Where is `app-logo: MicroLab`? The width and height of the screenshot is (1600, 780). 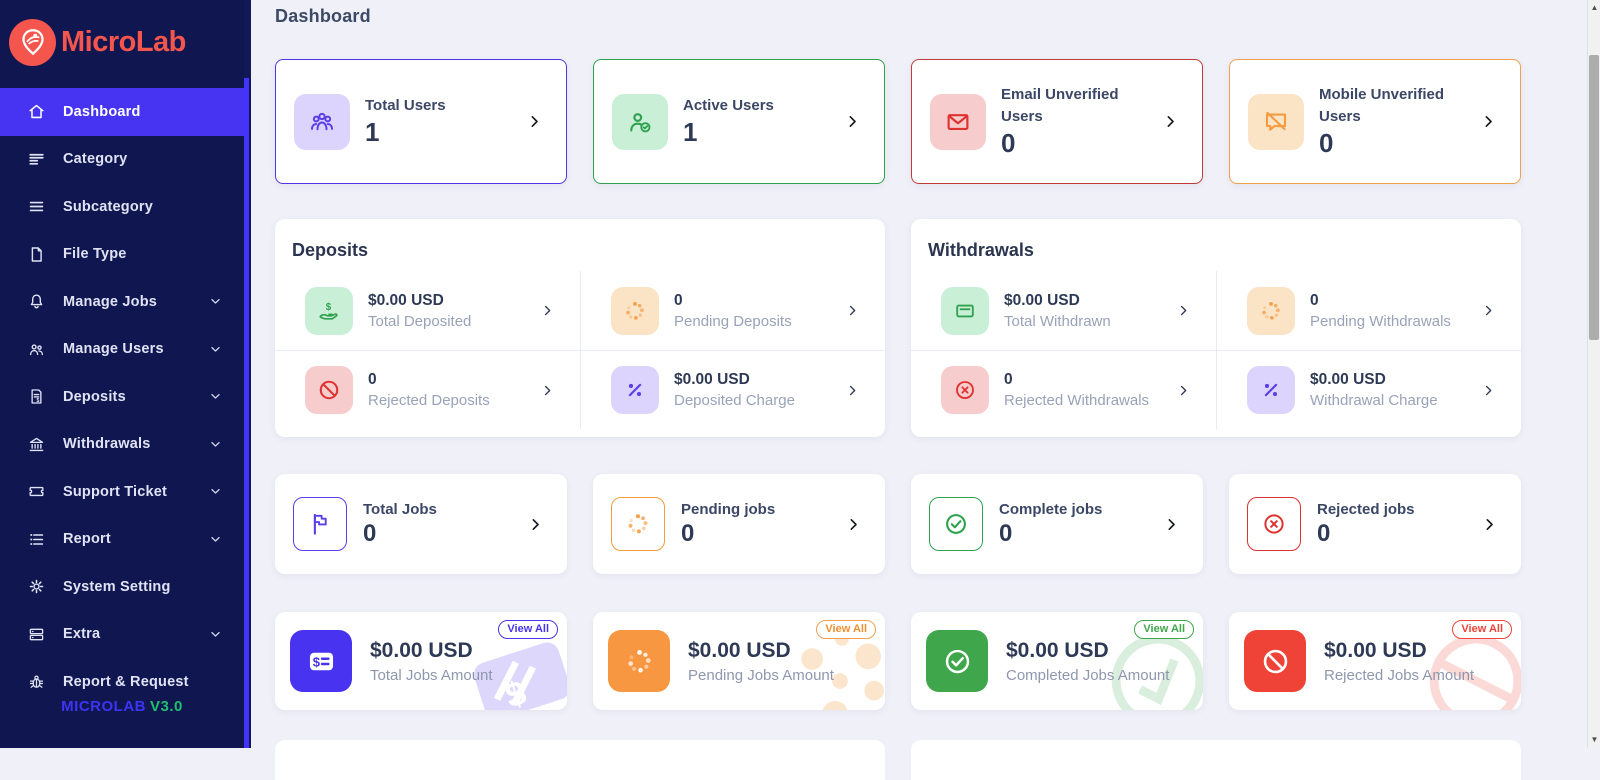 app-logo: MicroLab is located at coordinates (122, 42).